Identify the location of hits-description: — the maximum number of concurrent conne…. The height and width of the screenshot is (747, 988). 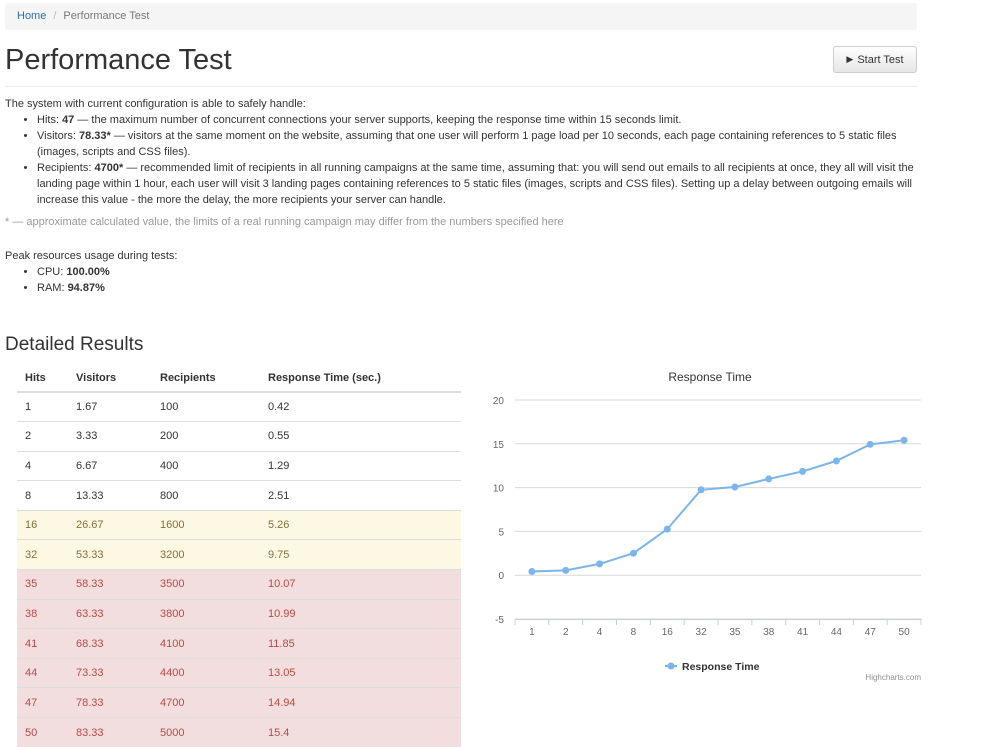
(379, 120).